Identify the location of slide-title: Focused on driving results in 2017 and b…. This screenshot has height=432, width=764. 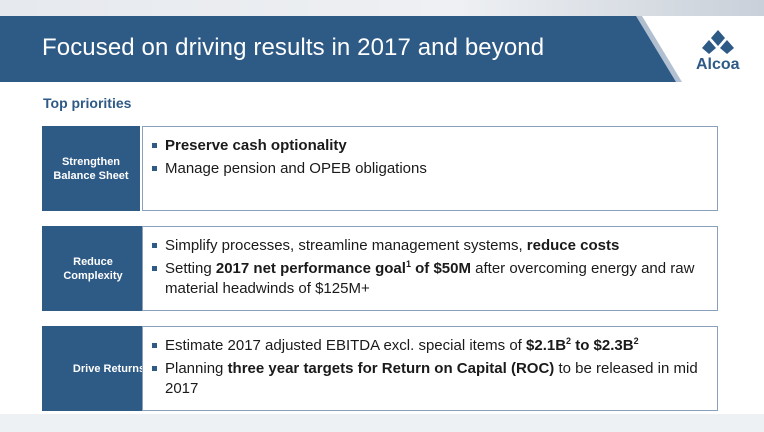
(293, 47).